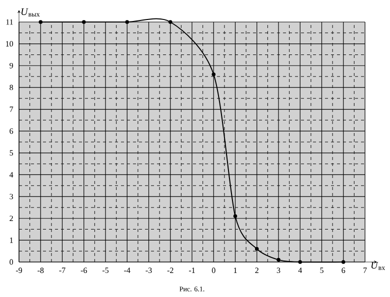 The width and height of the screenshot is (390, 297). Describe the element at coordinates (12, 197) in the screenshot. I see `y-tick-label: 3` at that location.